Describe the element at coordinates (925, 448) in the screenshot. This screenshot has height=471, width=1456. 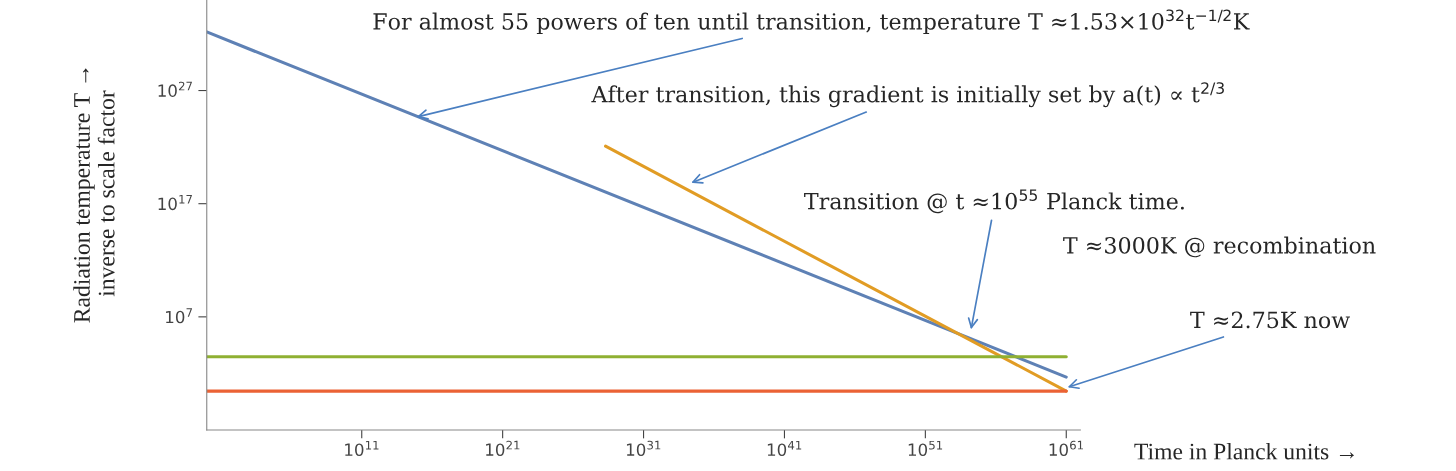
I see `x-tick-label: 10$^{51}$` at that location.